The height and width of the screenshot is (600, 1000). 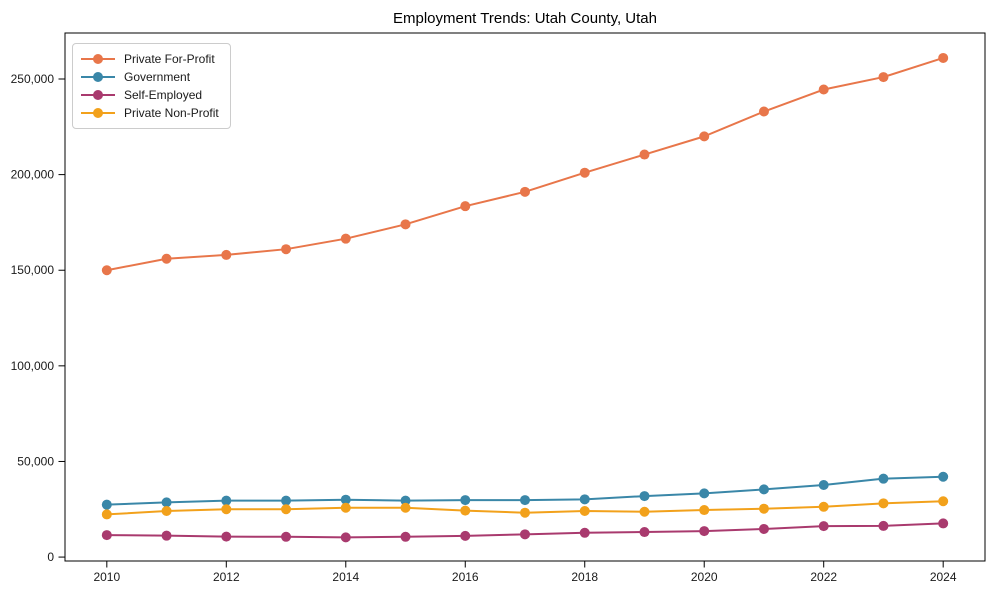 I want to click on legend-label: Government, so click(x=157, y=77).